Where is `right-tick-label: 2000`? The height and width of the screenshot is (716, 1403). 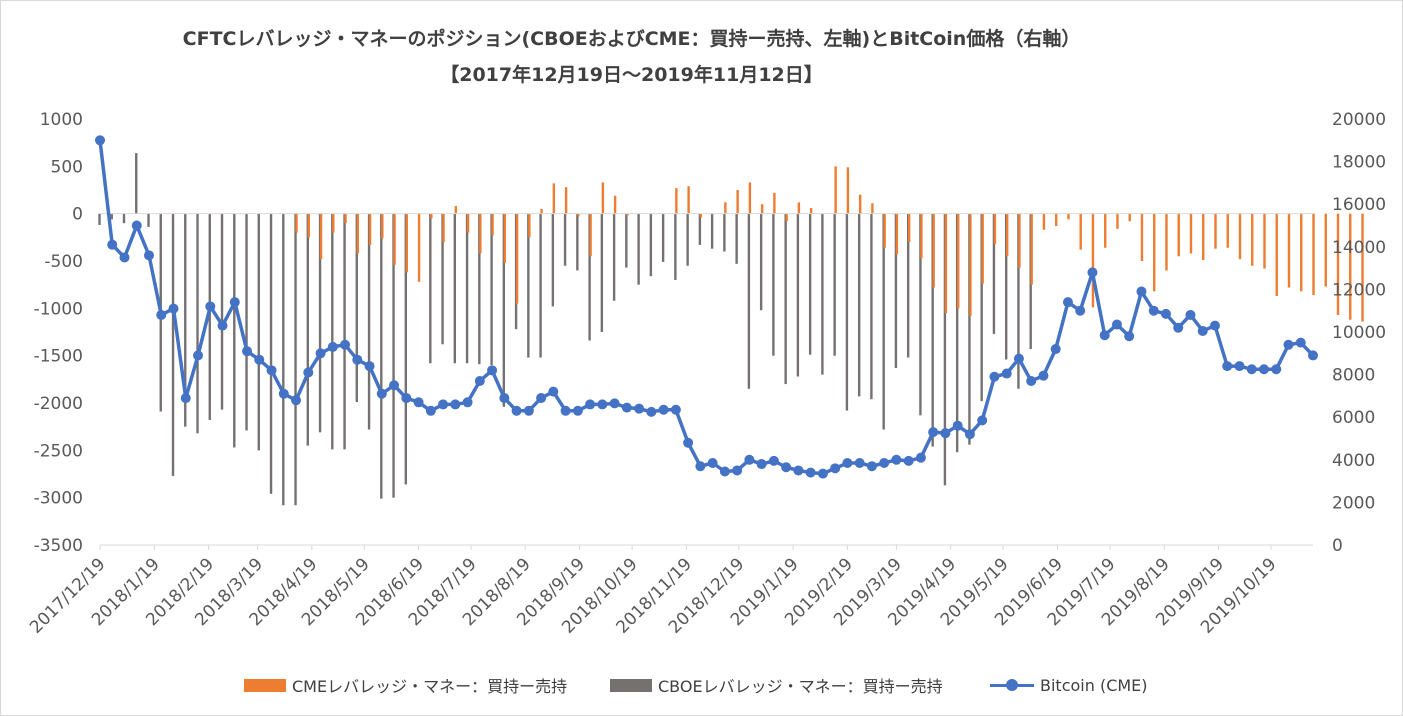
right-tick-label: 2000 is located at coordinates (1353, 503).